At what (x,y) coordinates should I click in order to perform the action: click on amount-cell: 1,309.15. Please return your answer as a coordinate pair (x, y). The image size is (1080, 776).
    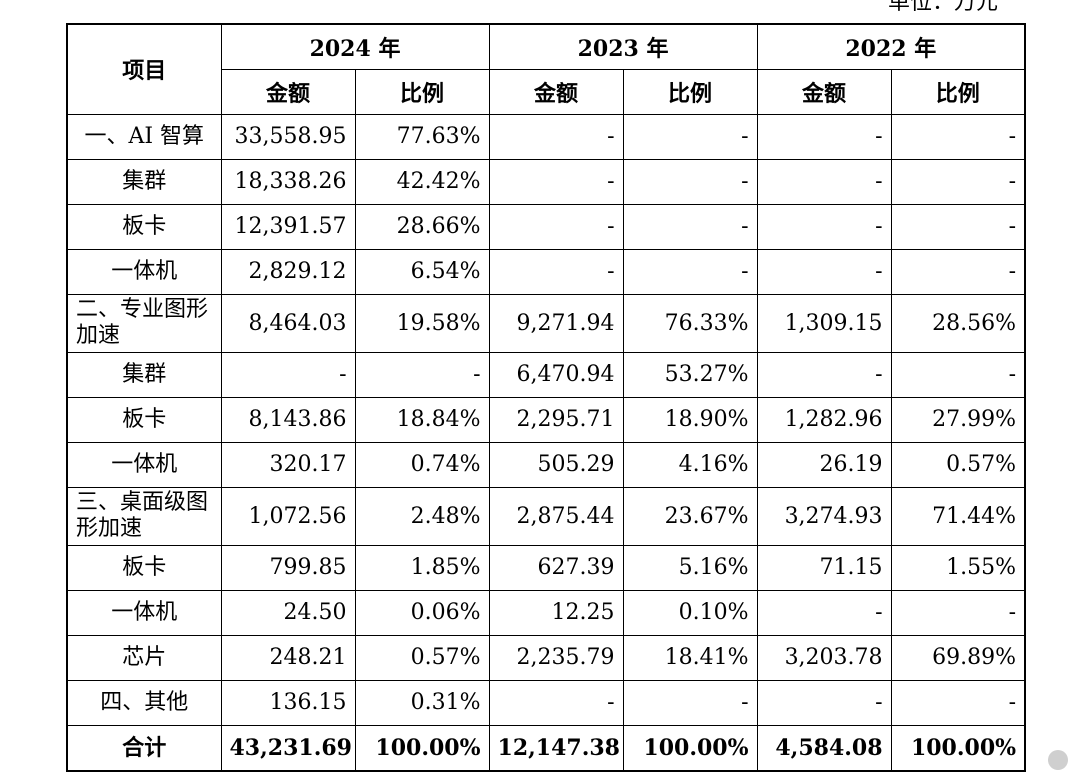
    Looking at the image, I should click on (824, 323).